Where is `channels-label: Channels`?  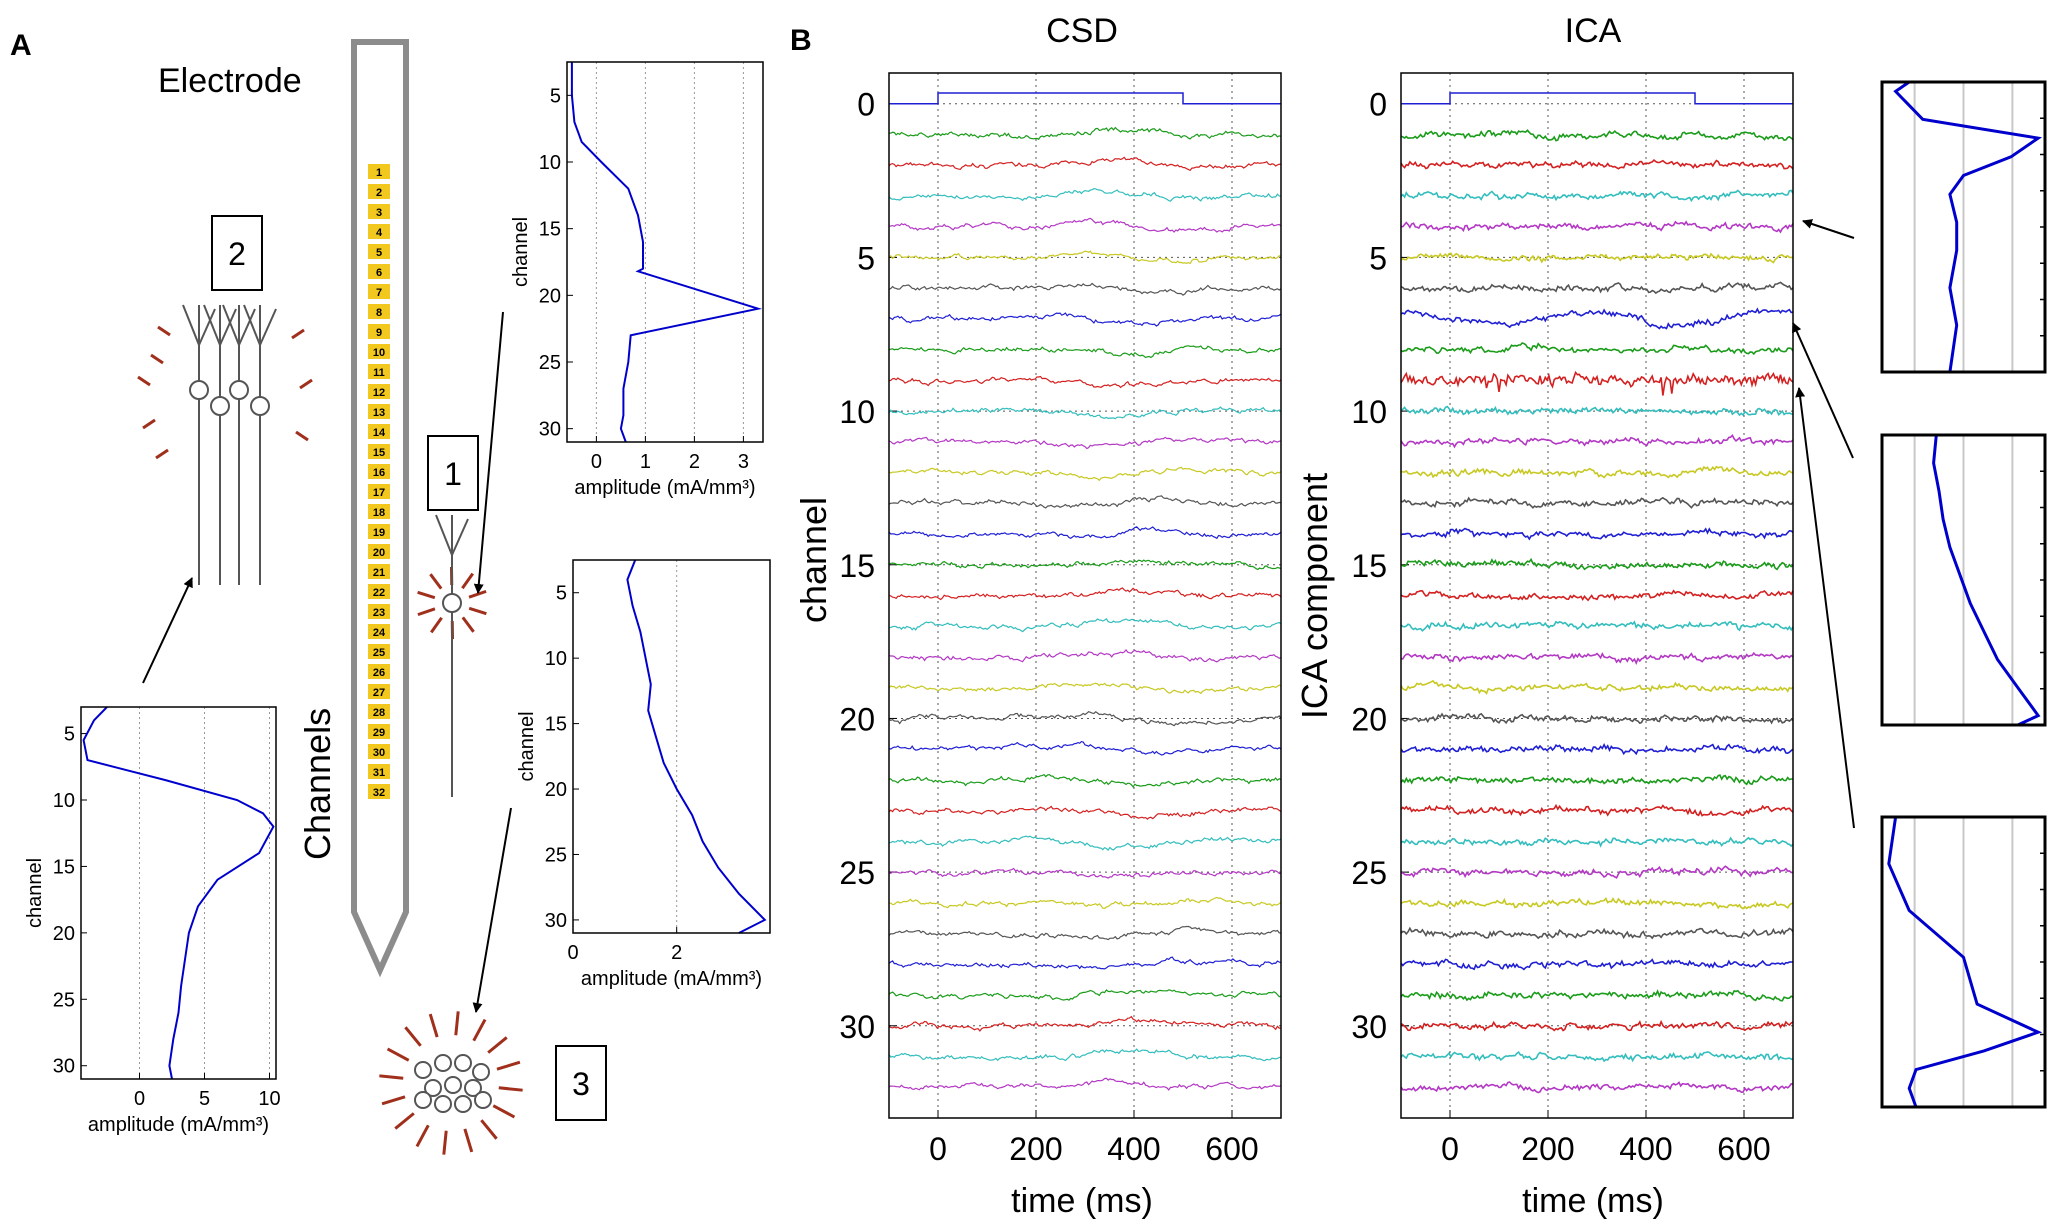 channels-label: Channels is located at coordinates (317, 784).